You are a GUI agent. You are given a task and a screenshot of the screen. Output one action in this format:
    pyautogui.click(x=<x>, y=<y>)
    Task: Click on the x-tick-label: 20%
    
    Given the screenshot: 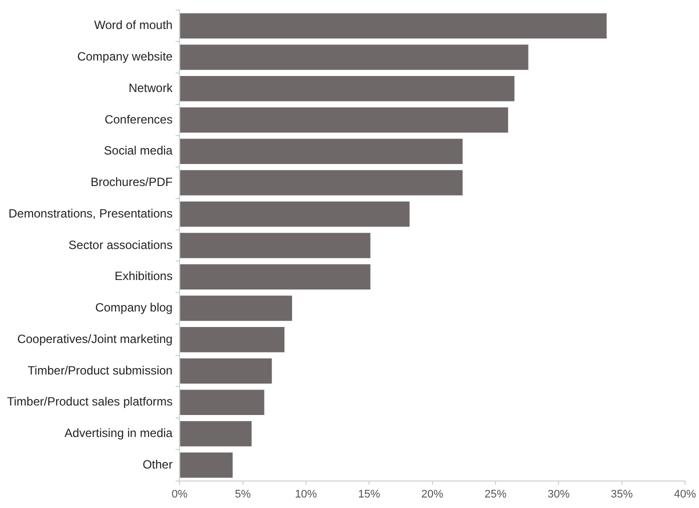 What is the action you would take?
    pyautogui.click(x=432, y=494)
    